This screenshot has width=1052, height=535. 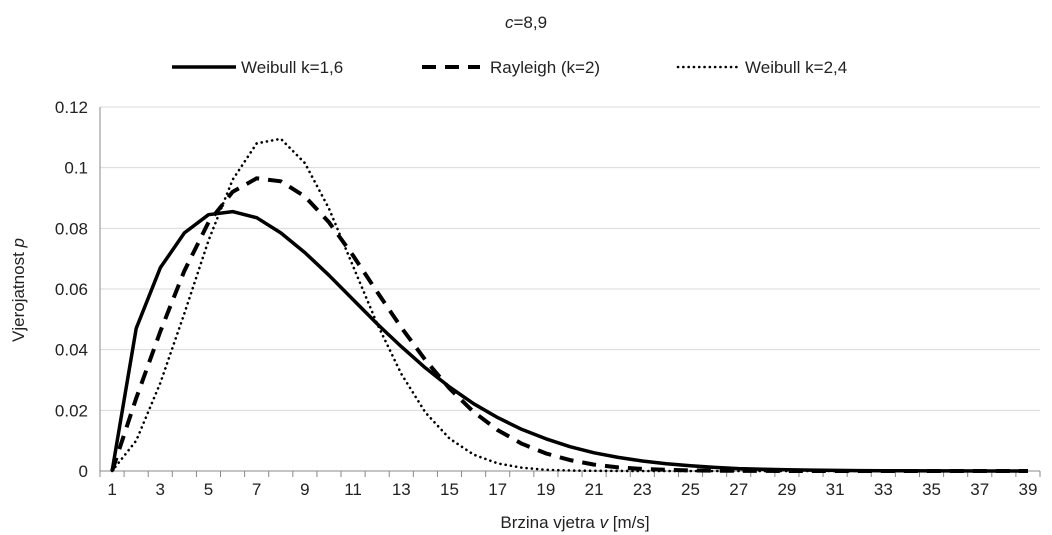 I want to click on legend-label-1: Weibull k=1,6, so click(x=292, y=67).